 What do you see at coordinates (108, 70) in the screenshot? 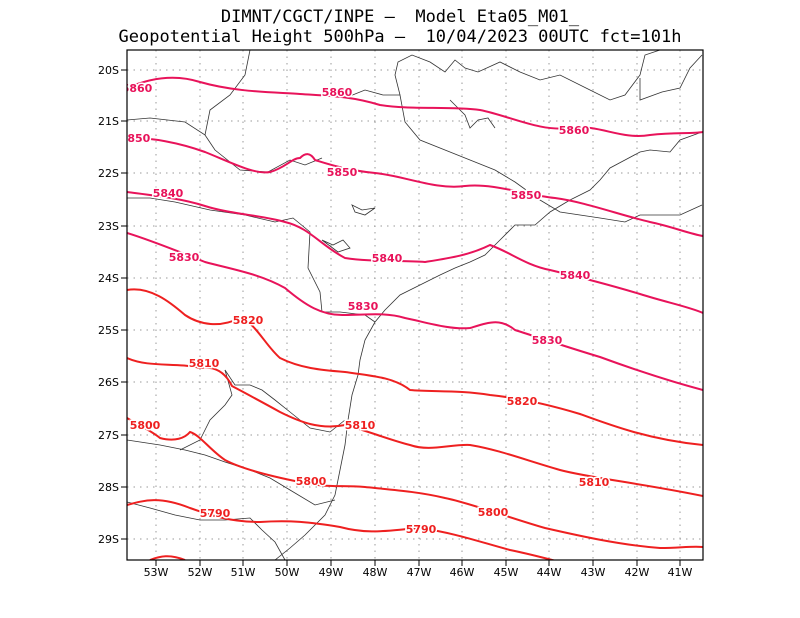
I see `lat-label: 20S` at bounding box center [108, 70].